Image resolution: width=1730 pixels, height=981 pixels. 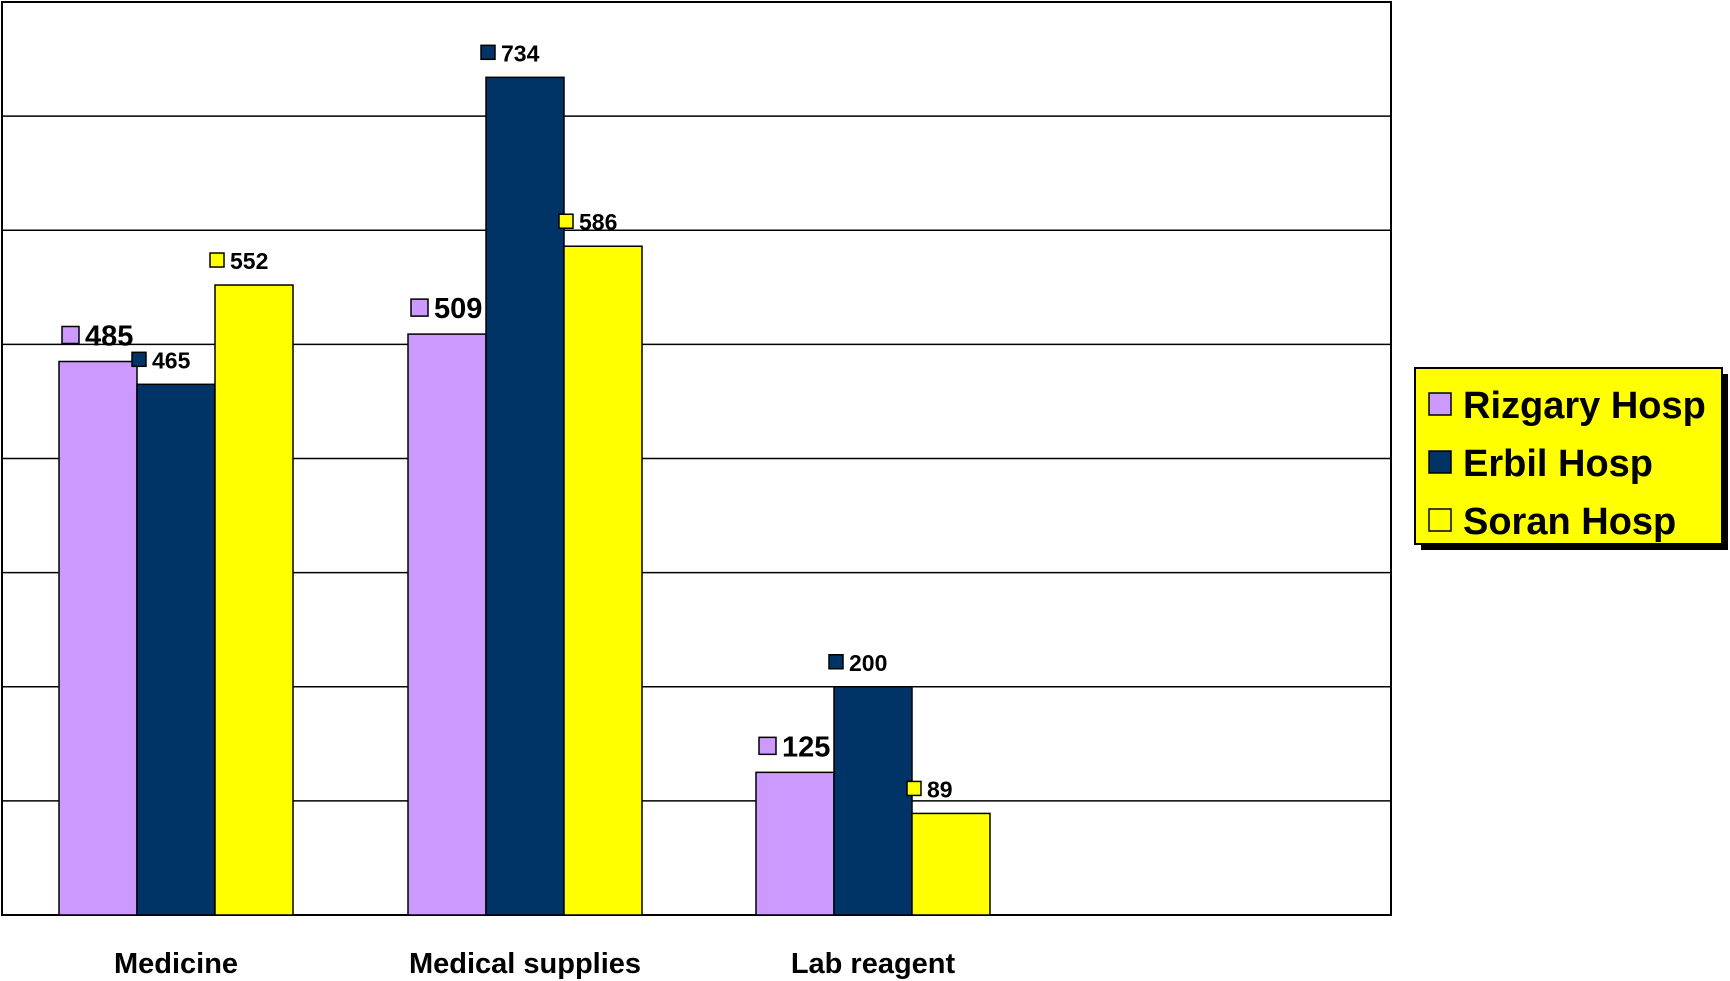 I want to click on value-label: 734, so click(x=520, y=53).